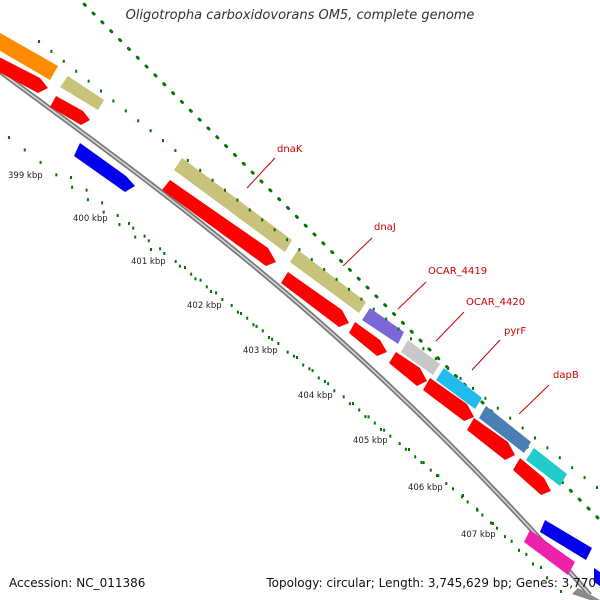  Describe the element at coordinates (412, 295) in the screenshot. I see `leader-ocar4419` at that location.